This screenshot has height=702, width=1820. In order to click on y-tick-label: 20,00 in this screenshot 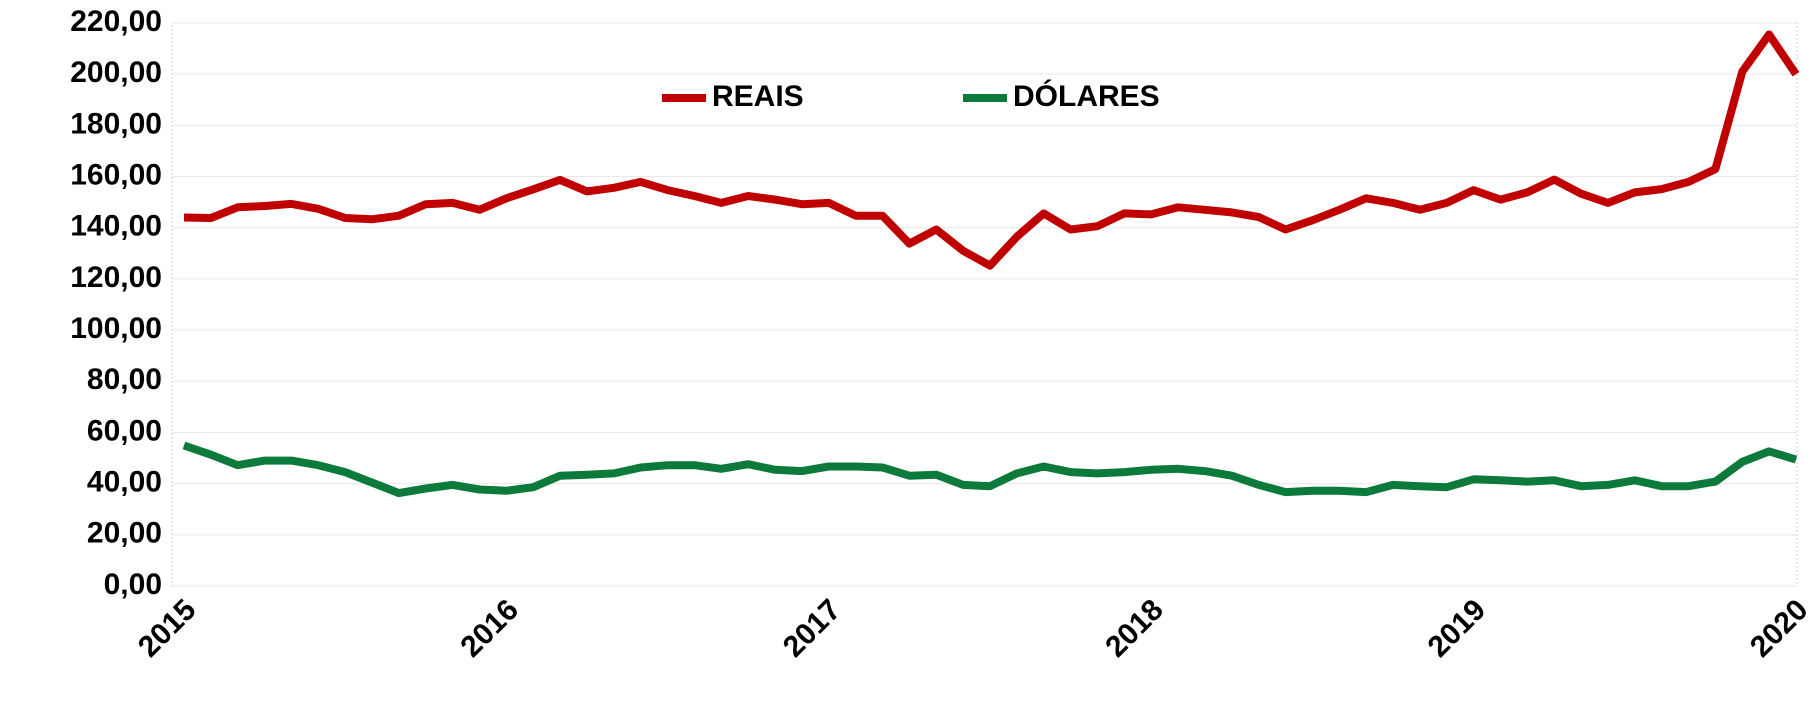, I will do `click(124, 533)`.